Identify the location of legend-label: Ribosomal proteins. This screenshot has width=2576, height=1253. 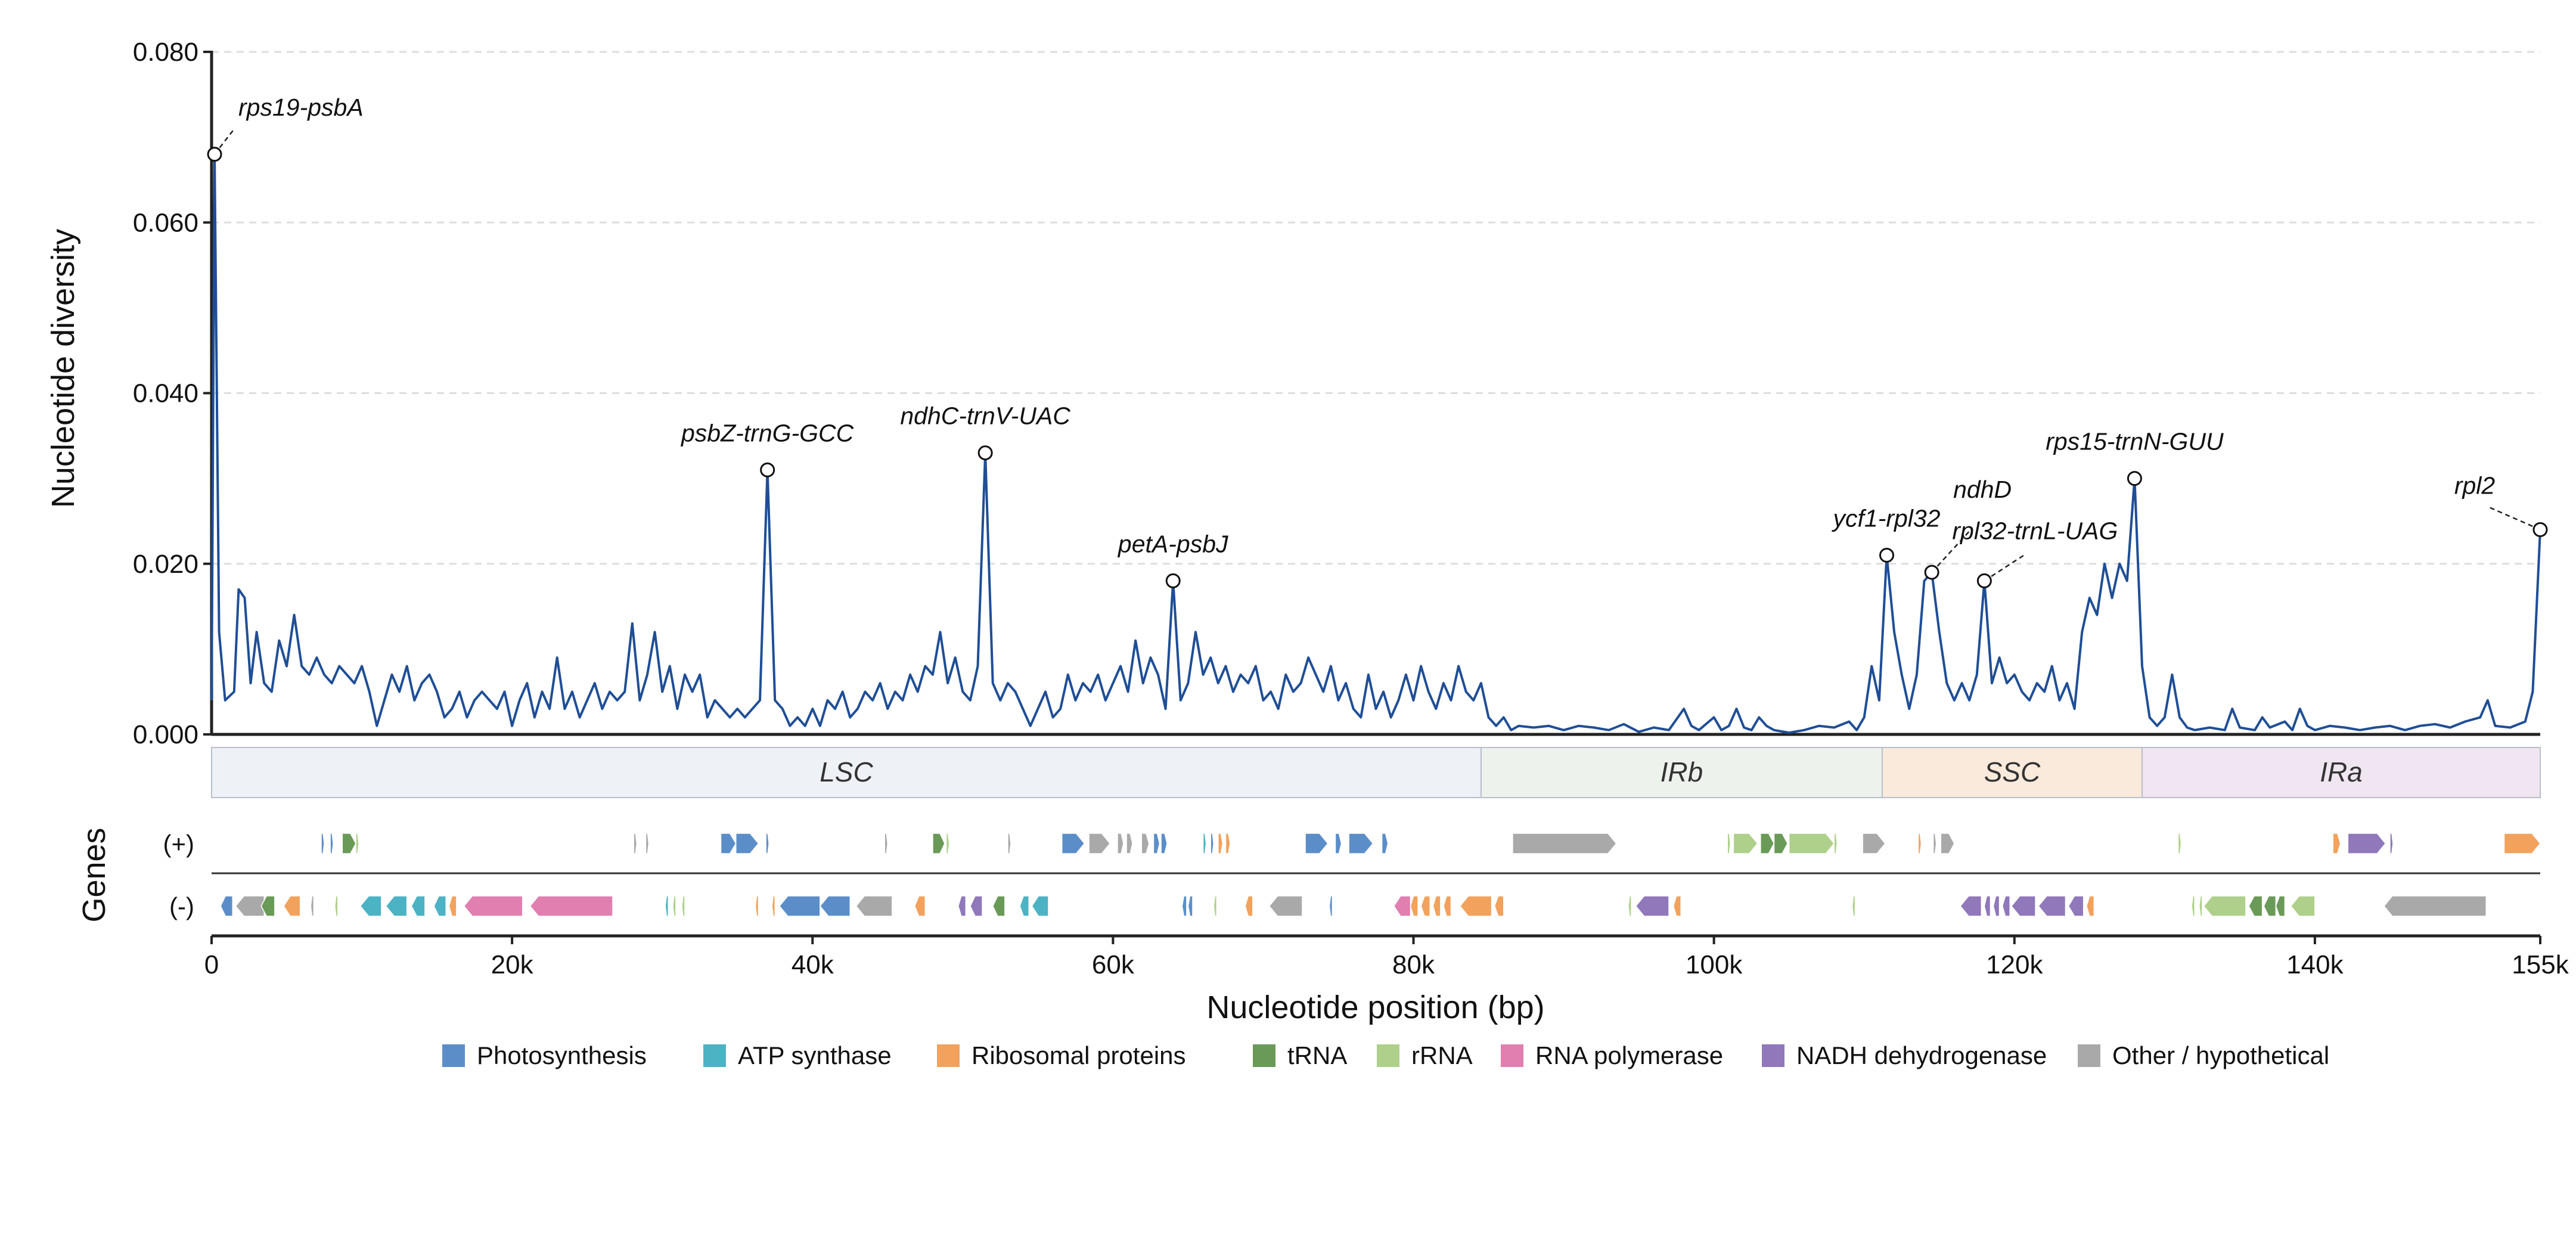
(1079, 1055).